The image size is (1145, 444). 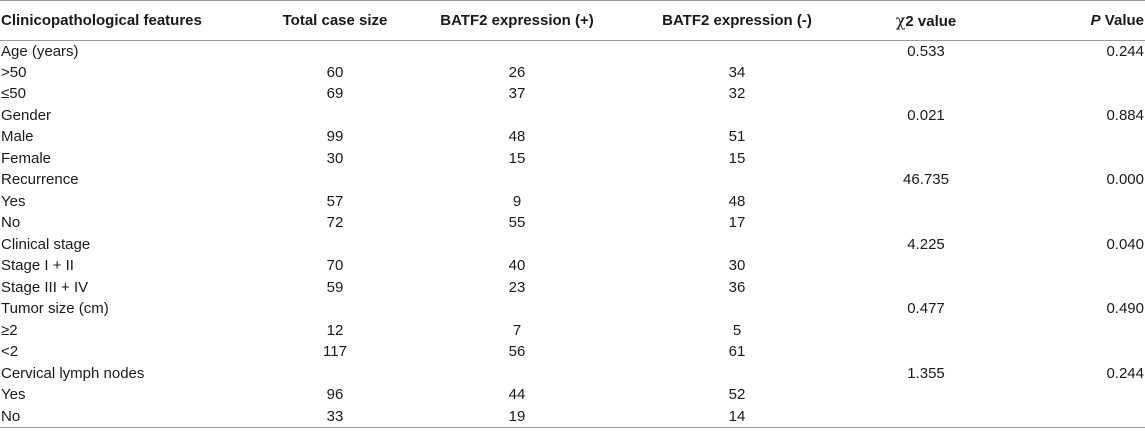 I want to click on cell-batf2-negative: 52, so click(x=737, y=395).